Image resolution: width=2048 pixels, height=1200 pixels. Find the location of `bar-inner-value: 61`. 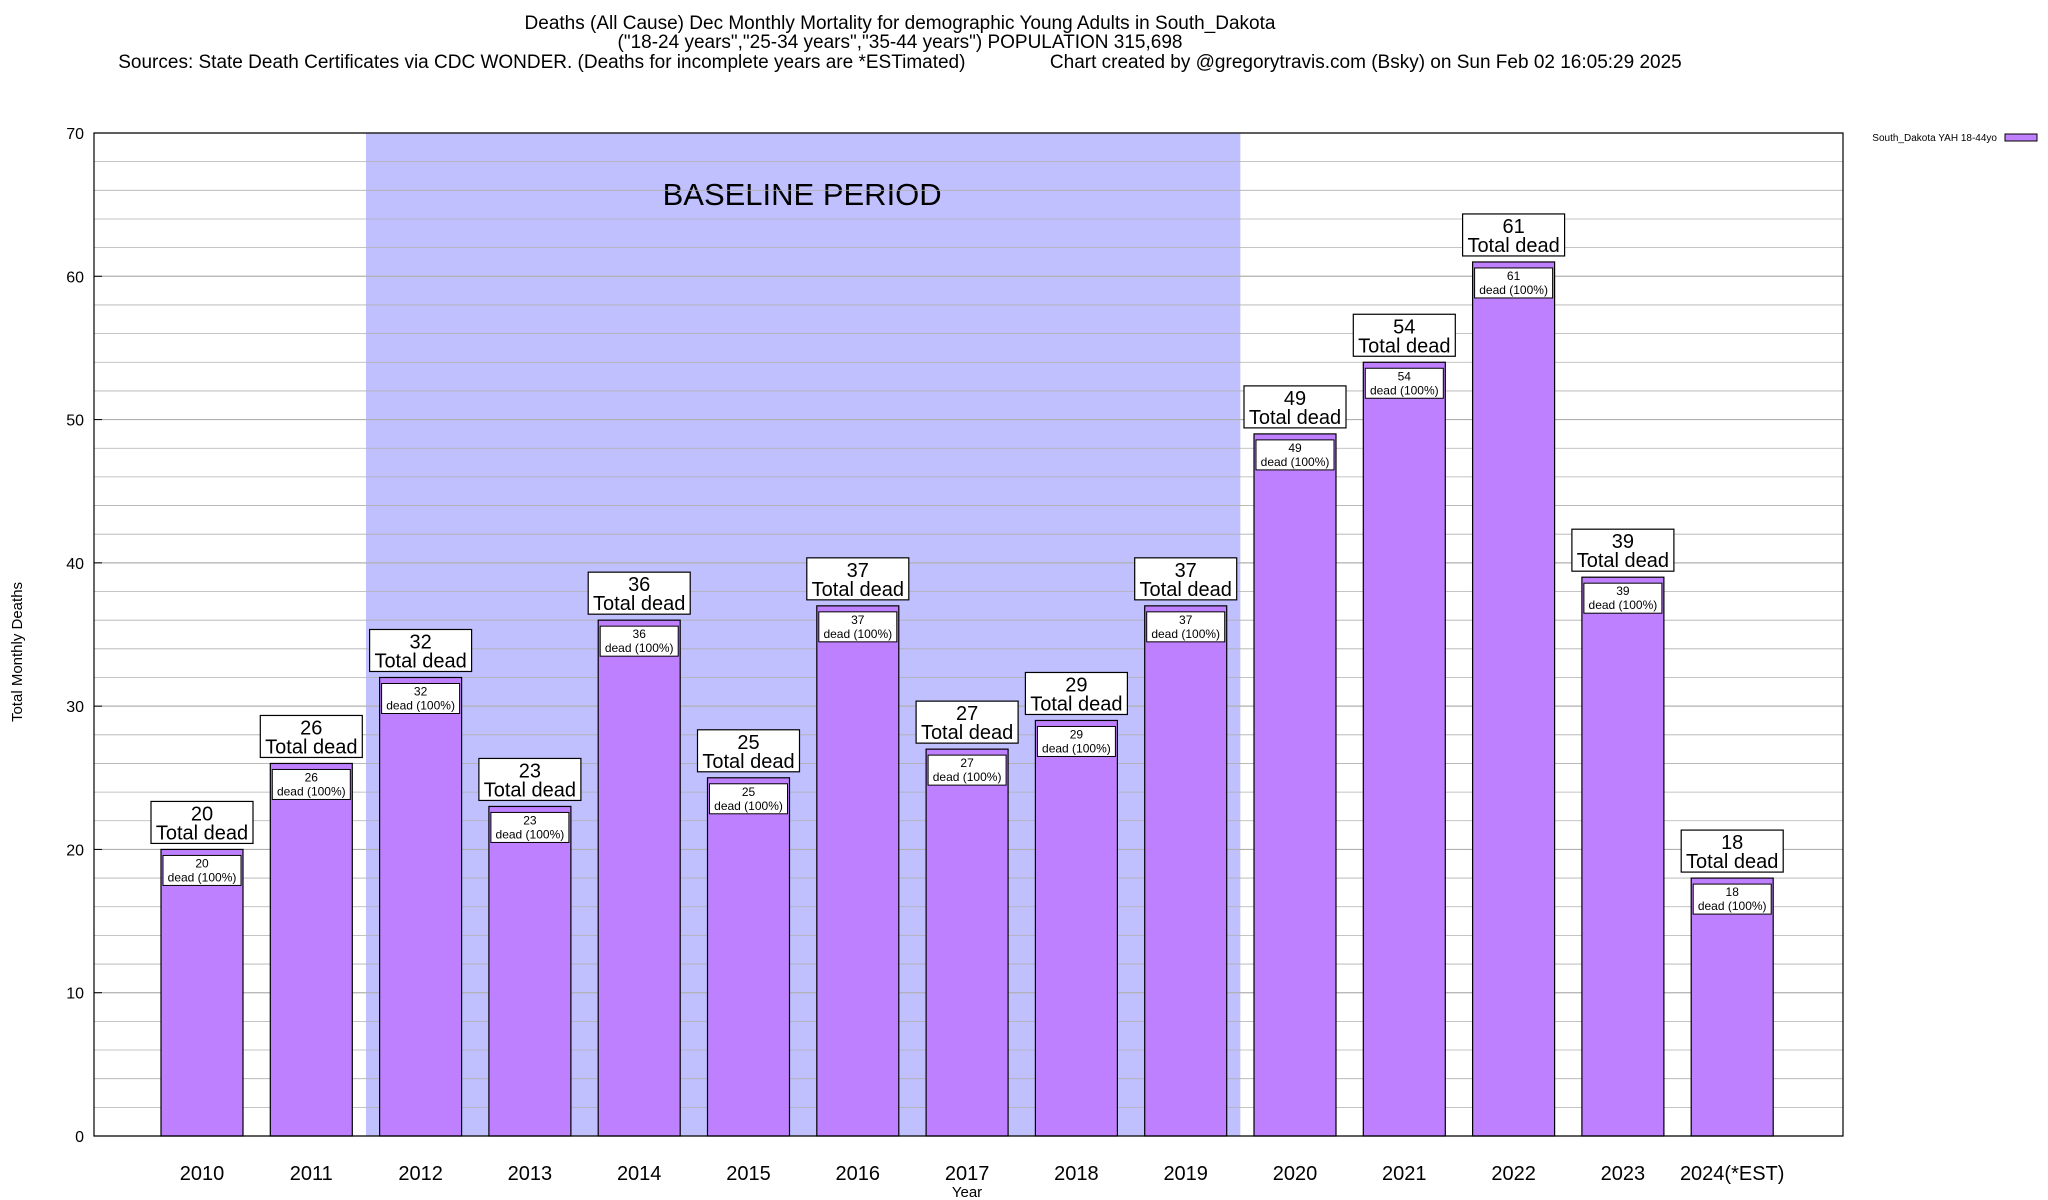

bar-inner-value: 61 is located at coordinates (1514, 276).